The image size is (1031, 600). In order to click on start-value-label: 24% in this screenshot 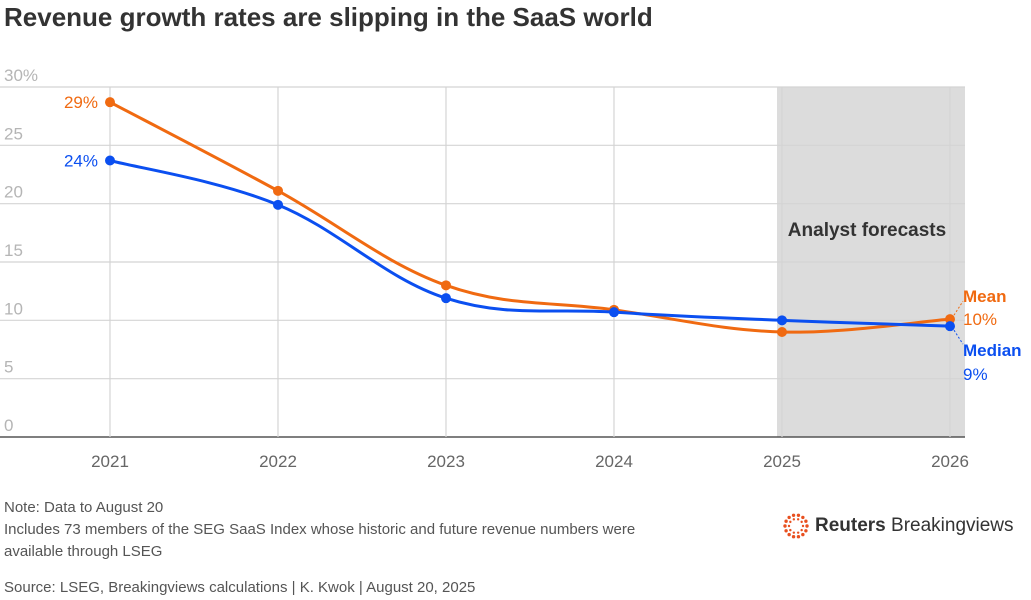, I will do `click(81, 161)`.